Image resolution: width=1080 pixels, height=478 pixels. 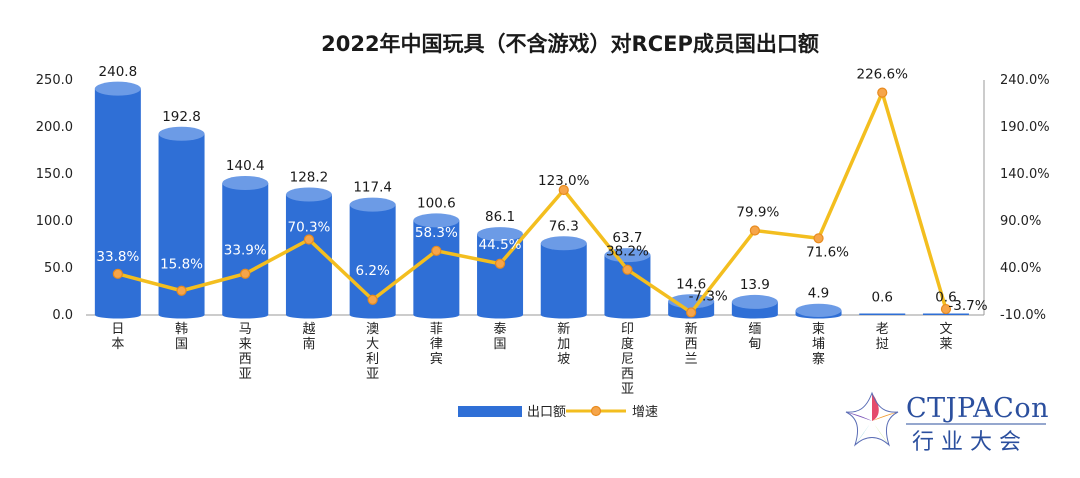 What do you see at coordinates (570, 44) in the screenshot?
I see `chart-title: 2022年中国玩具（不含游戏）对RCEP成员国出口额` at bounding box center [570, 44].